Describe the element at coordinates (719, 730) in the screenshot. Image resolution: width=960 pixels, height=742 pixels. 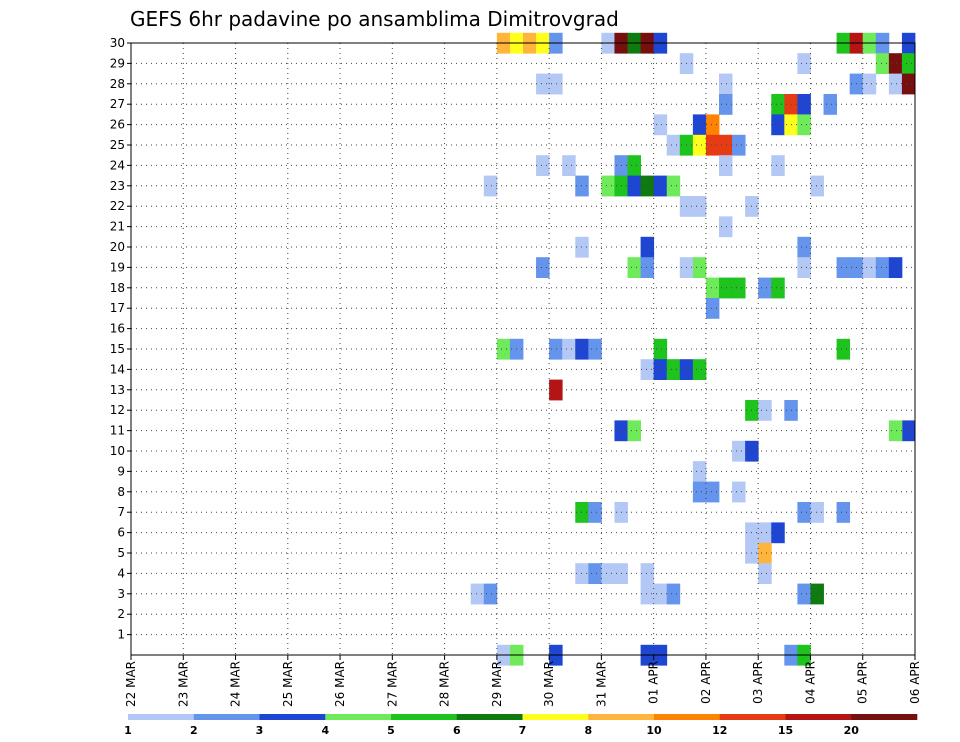
I see `legend-label-12: 12` at that location.